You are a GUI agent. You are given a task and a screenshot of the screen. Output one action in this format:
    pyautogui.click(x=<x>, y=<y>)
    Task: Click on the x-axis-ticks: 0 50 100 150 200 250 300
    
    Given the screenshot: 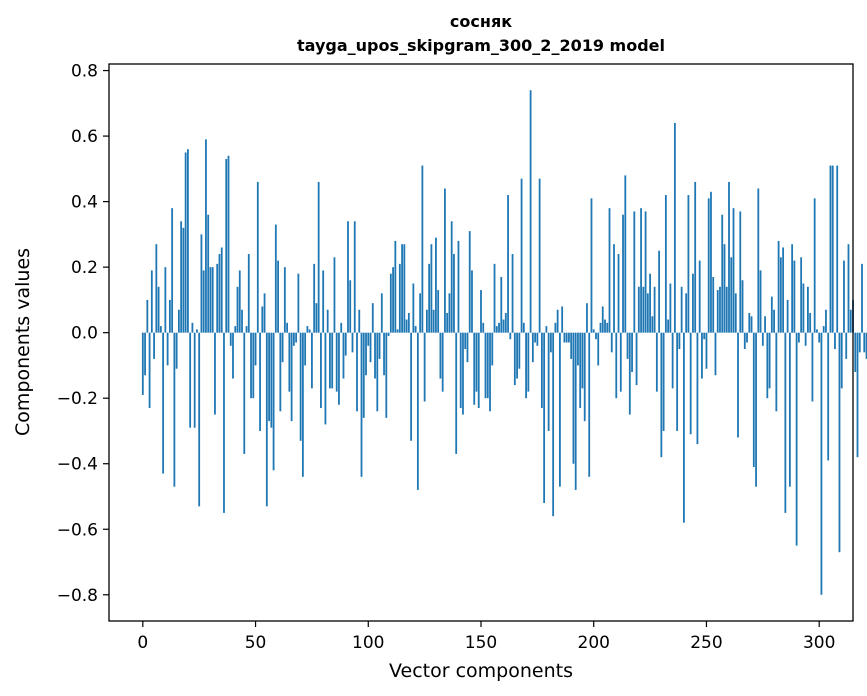 What is the action you would take?
    pyautogui.click(x=486, y=637)
    